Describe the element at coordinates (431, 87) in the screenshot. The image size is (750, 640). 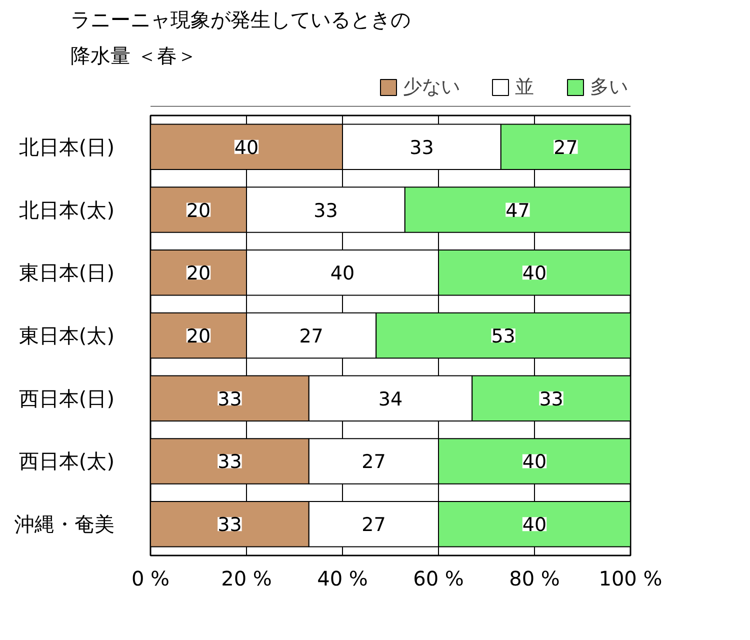
I see `legend-label: 少ない` at that location.